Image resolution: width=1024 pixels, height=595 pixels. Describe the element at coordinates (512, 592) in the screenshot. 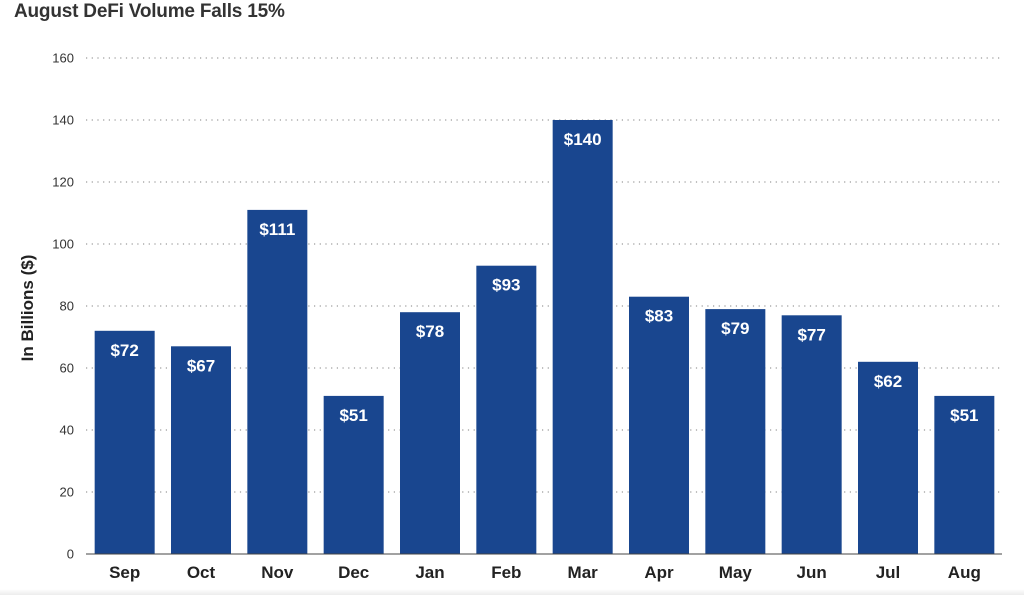

I see `page-bottom-shade` at that location.